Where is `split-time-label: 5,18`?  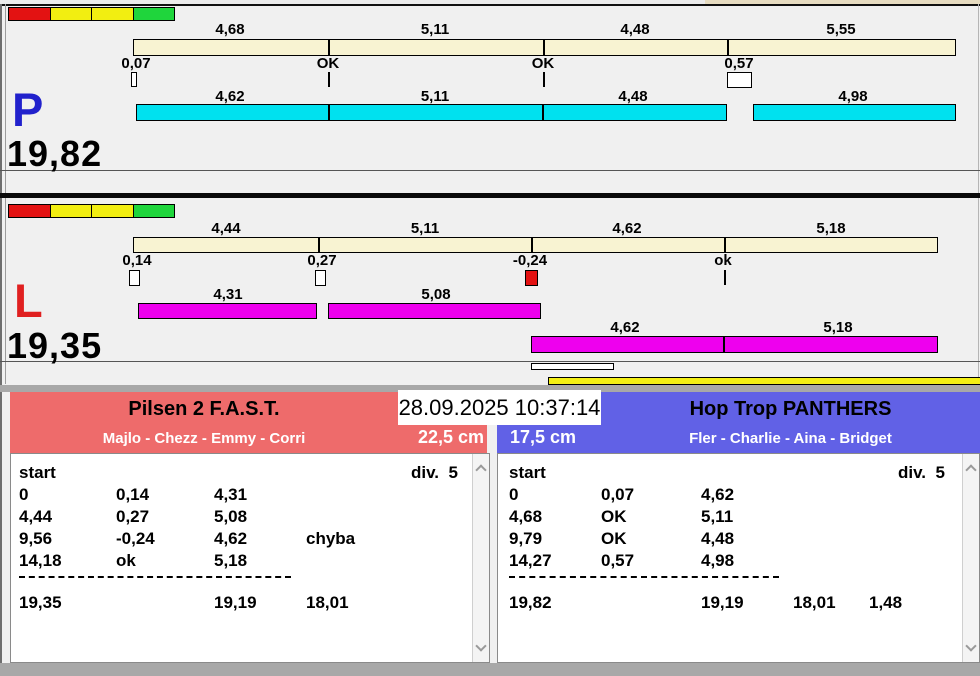
split-time-label: 5,18 is located at coordinates (831, 228).